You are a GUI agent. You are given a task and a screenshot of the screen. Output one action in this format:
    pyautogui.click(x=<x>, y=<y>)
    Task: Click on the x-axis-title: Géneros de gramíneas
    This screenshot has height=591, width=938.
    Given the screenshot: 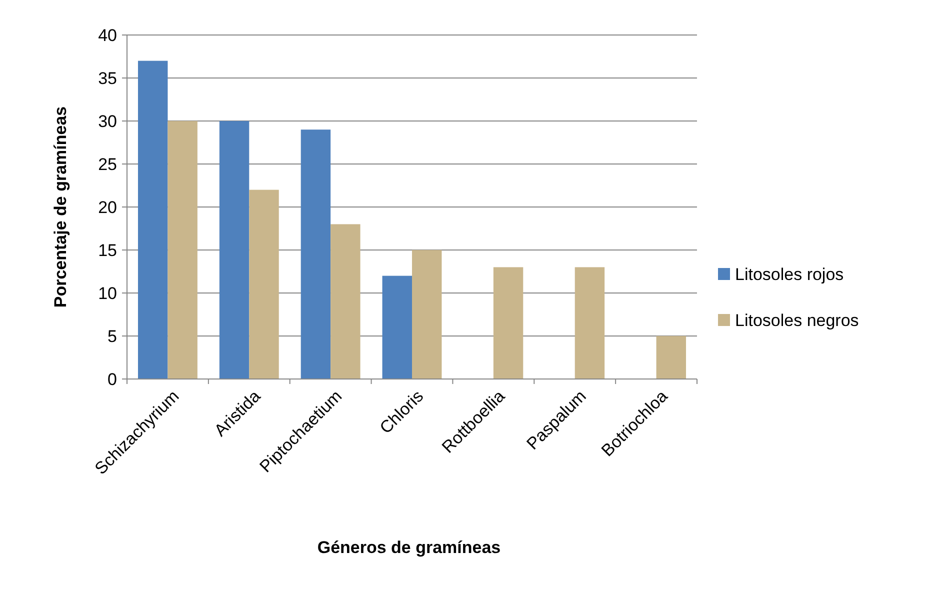 What is the action you would take?
    pyautogui.click(x=409, y=547)
    